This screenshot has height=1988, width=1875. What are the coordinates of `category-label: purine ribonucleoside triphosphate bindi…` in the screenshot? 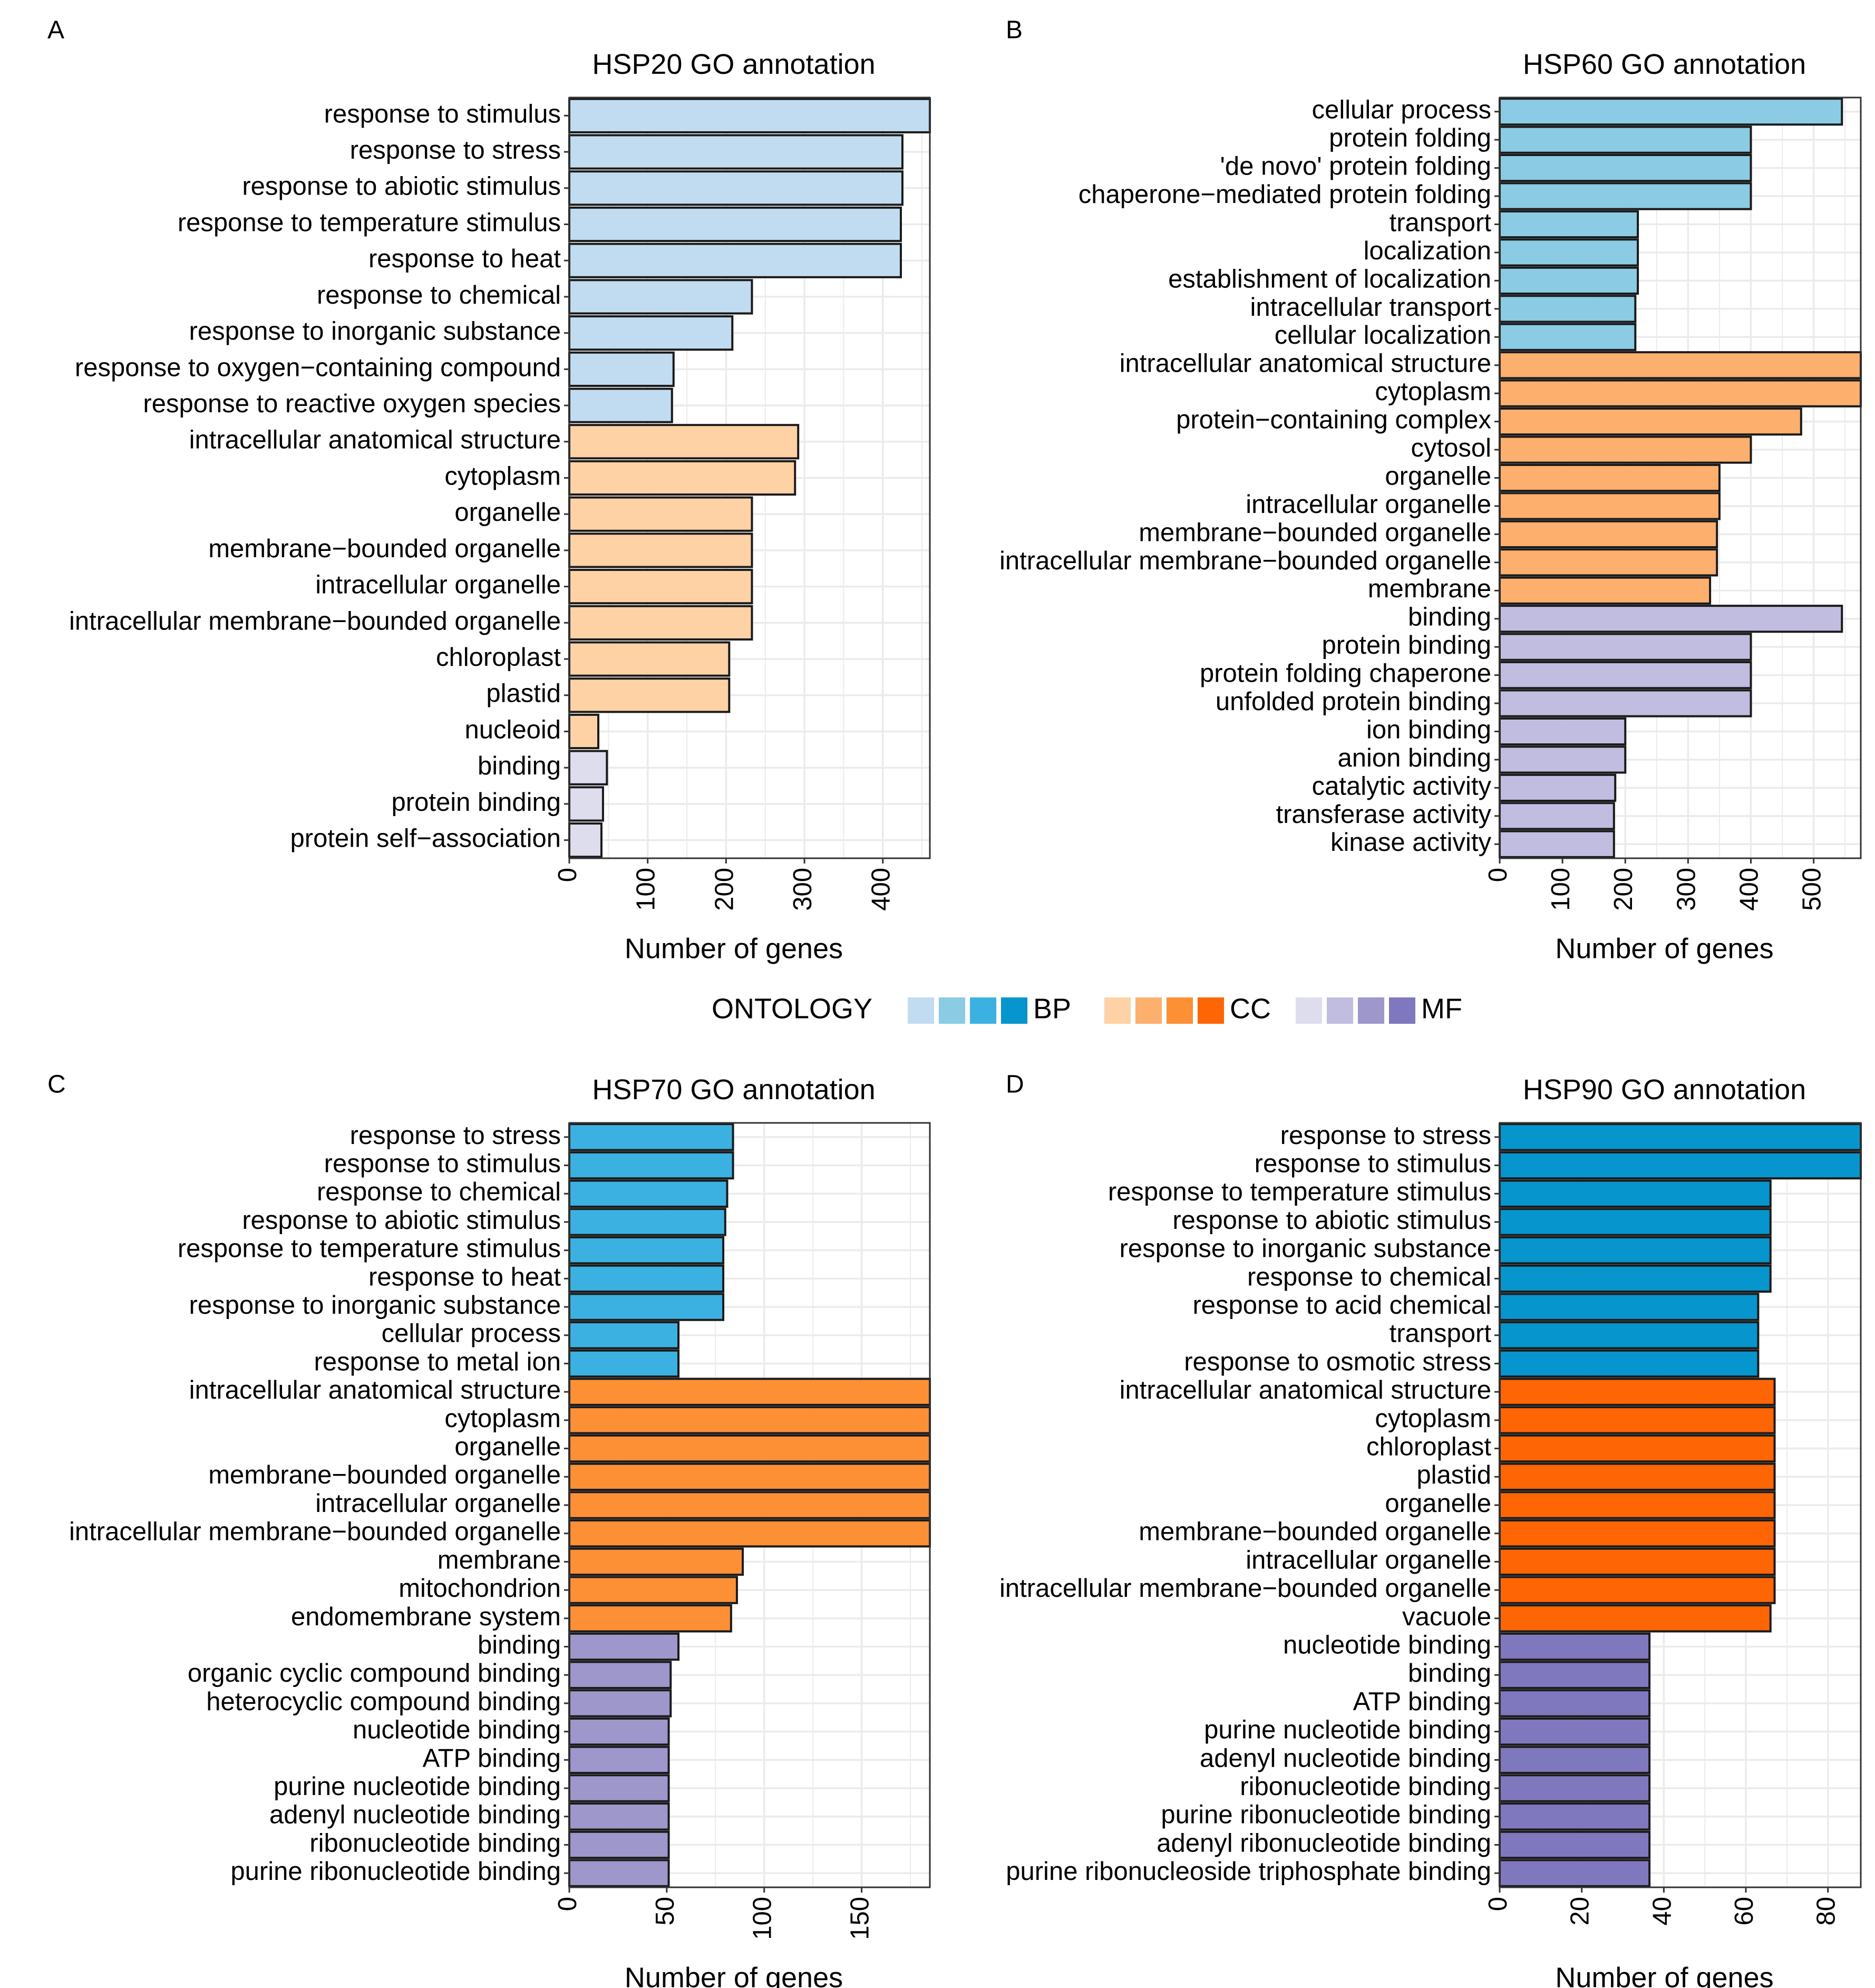 It's located at (1248, 1871).